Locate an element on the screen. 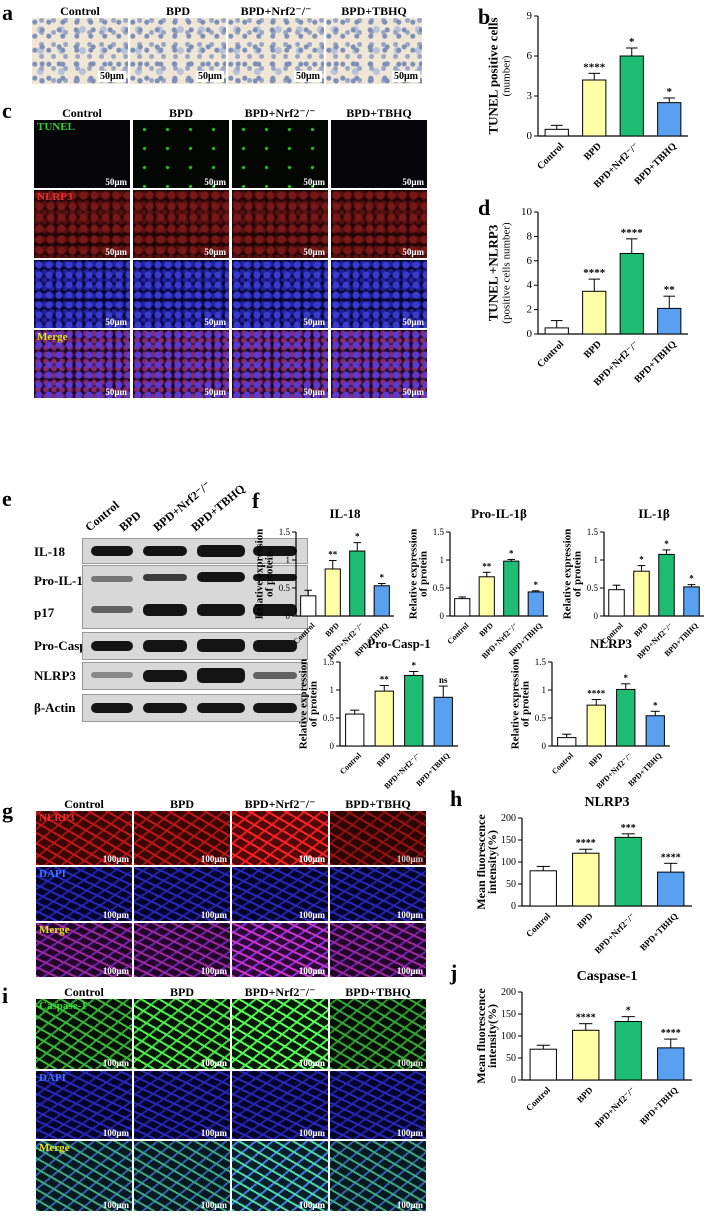 The width and height of the screenshot is (718, 1221). panel-letter-h: h is located at coordinates (456, 798).